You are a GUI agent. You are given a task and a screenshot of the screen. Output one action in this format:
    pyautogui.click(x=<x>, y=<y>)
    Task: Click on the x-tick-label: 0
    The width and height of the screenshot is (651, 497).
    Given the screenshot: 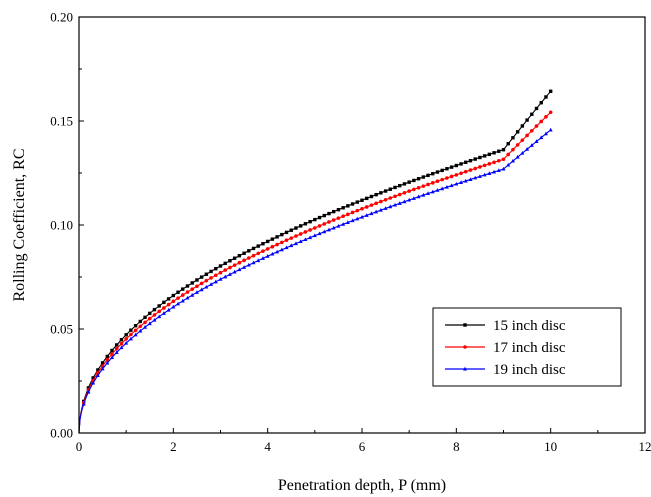 What is the action you would take?
    pyautogui.click(x=79, y=446)
    